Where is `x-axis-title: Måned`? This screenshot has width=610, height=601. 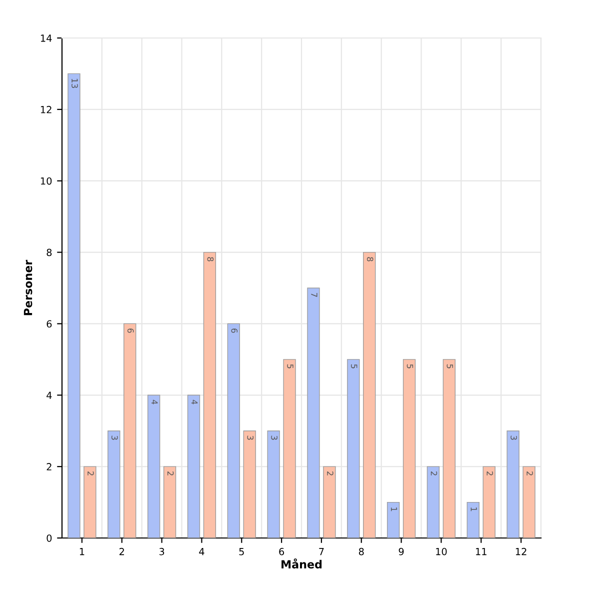
x-axis-title: Måned is located at coordinates (302, 563).